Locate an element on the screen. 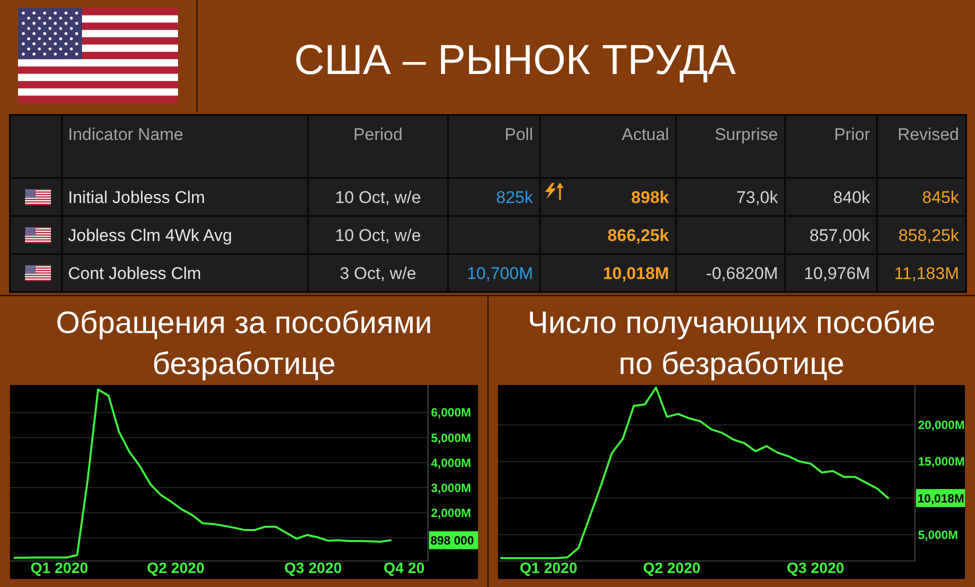 The image size is (975, 587). text: 10,700M is located at coordinates (499, 273).